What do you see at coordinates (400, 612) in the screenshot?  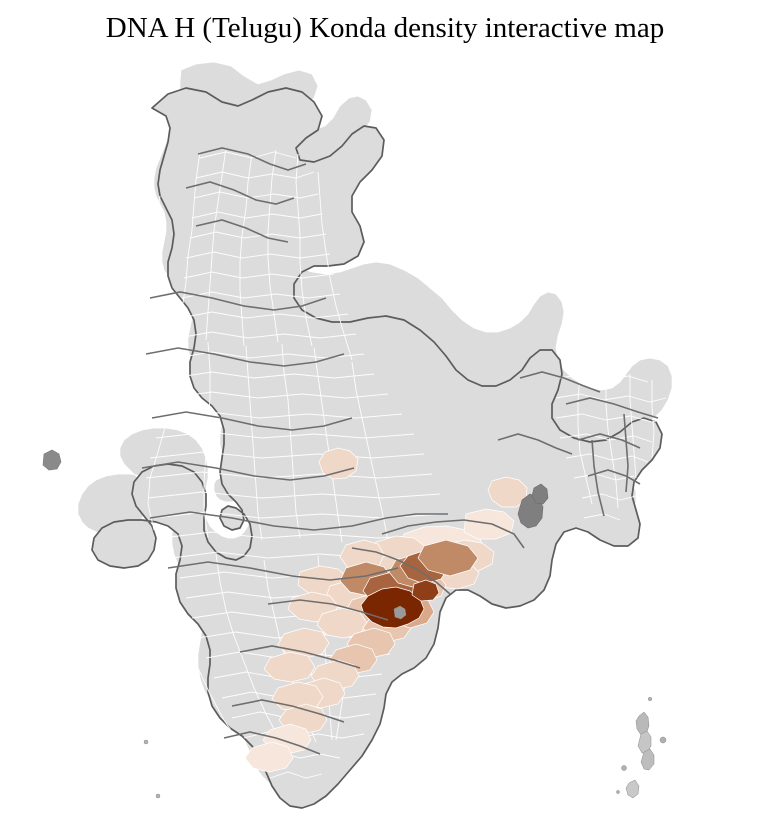 I see `vizag-port-patch` at bounding box center [400, 612].